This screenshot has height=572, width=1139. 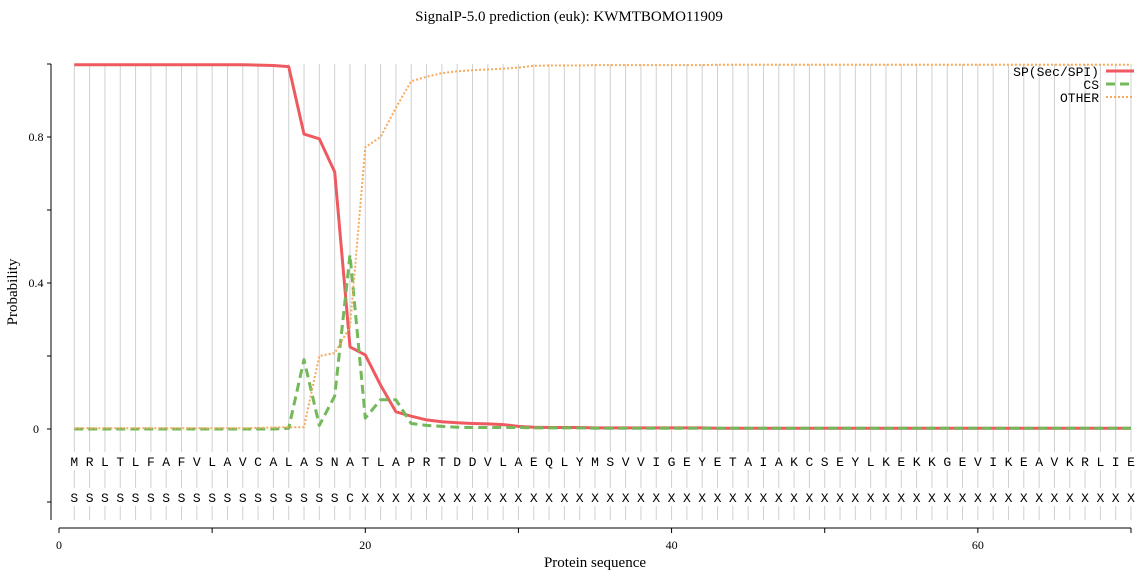 What do you see at coordinates (549, 462) in the screenshot?
I see `residue: Q` at bounding box center [549, 462].